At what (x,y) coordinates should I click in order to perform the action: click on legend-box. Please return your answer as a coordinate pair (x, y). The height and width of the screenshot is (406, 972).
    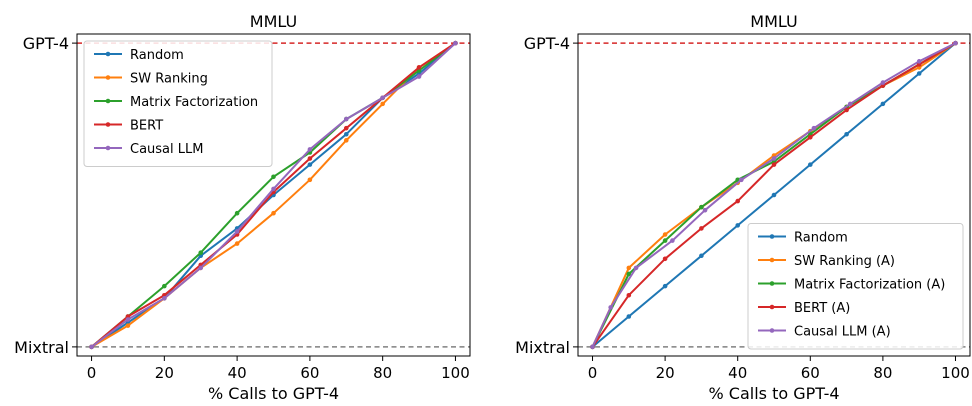
    Looking at the image, I should click on (178, 103).